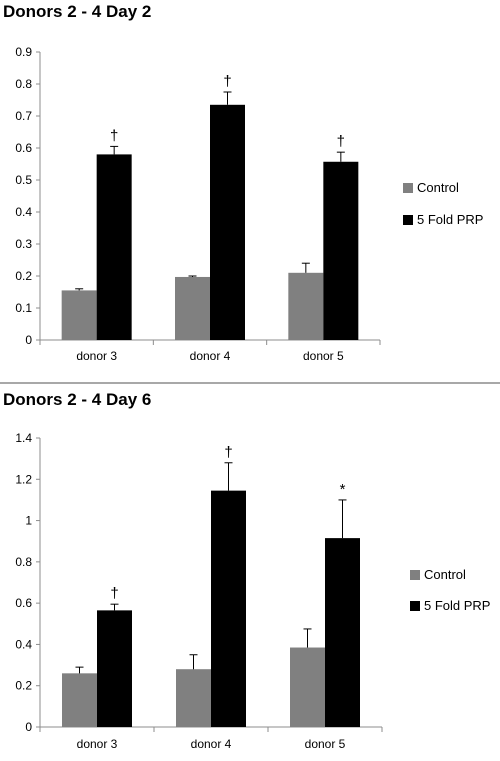 Image resolution: width=500 pixels, height=761 pixels. Describe the element at coordinates (23, 479) in the screenshot. I see `y-tick-label: 1.2` at that location.